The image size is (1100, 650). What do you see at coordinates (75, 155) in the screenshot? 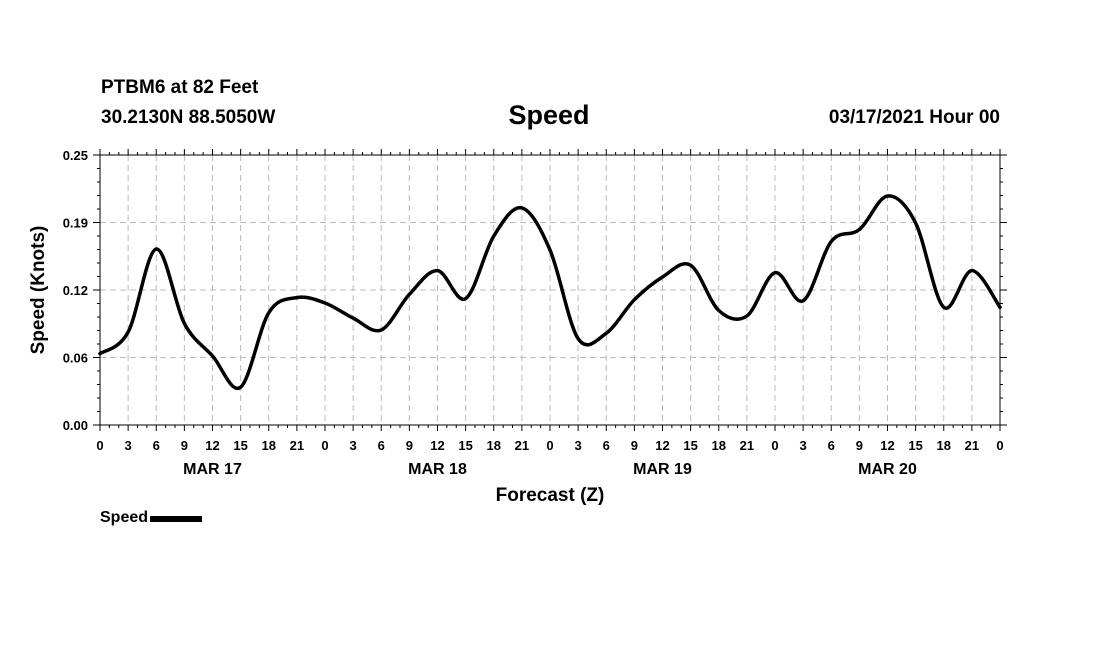
I see `y-tick-label: 0.25` at bounding box center [75, 155].